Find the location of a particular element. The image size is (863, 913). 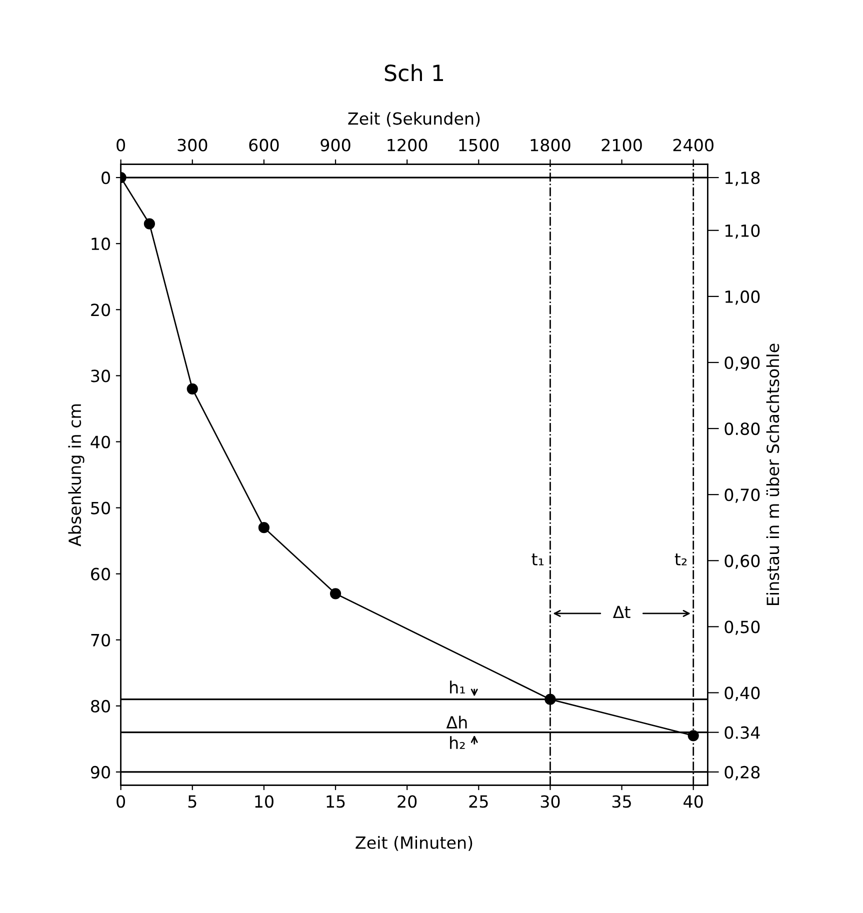

y-tick-label: 10 is located at coordinates (101, 244).